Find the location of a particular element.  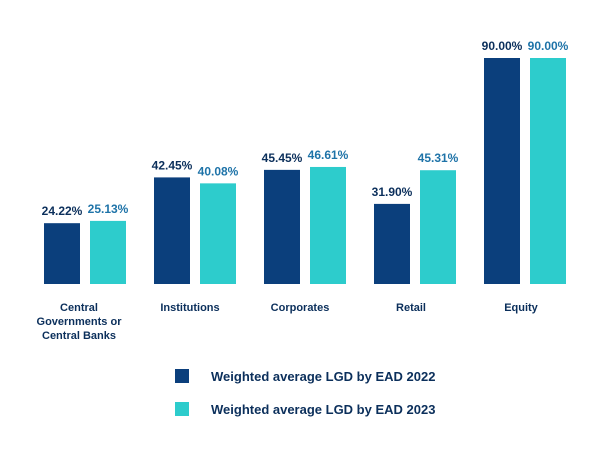

value-label-retail-2022: 31.90% is located at coordinates (392, 192).